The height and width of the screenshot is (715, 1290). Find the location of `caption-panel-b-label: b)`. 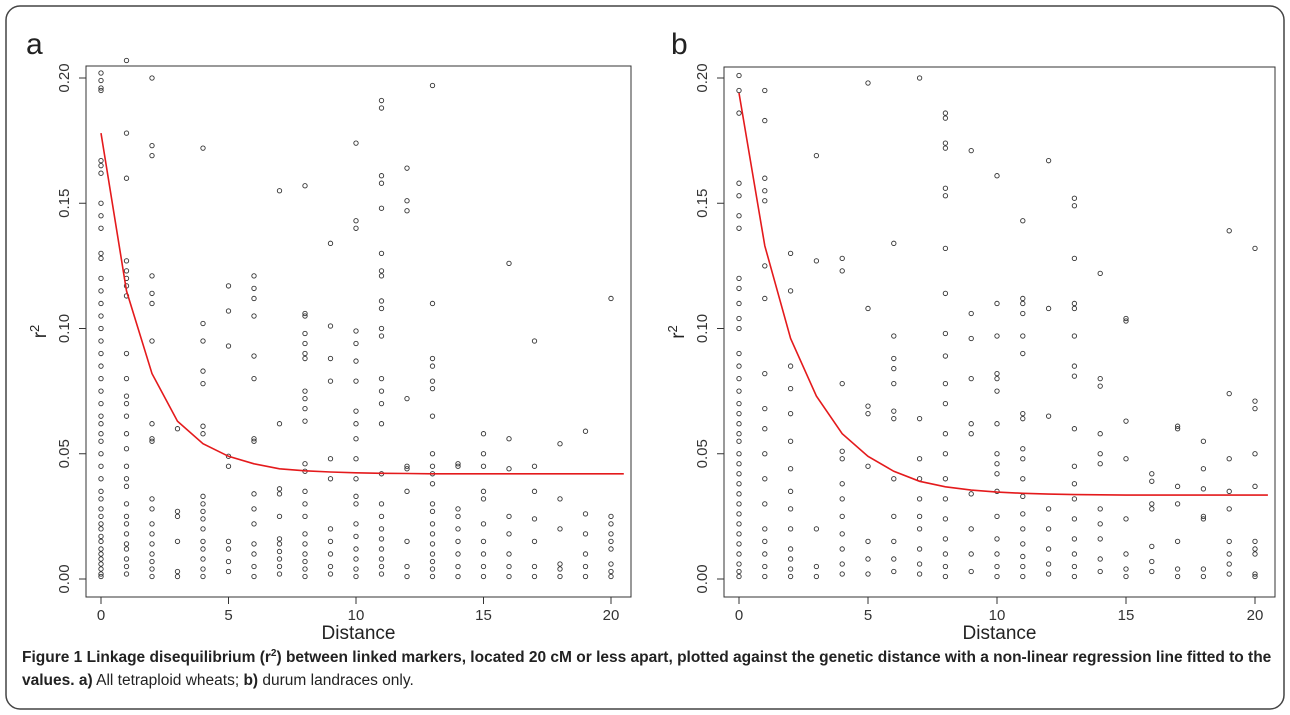

caption-panel-b-label: b) is located at coordinates (251, 680).